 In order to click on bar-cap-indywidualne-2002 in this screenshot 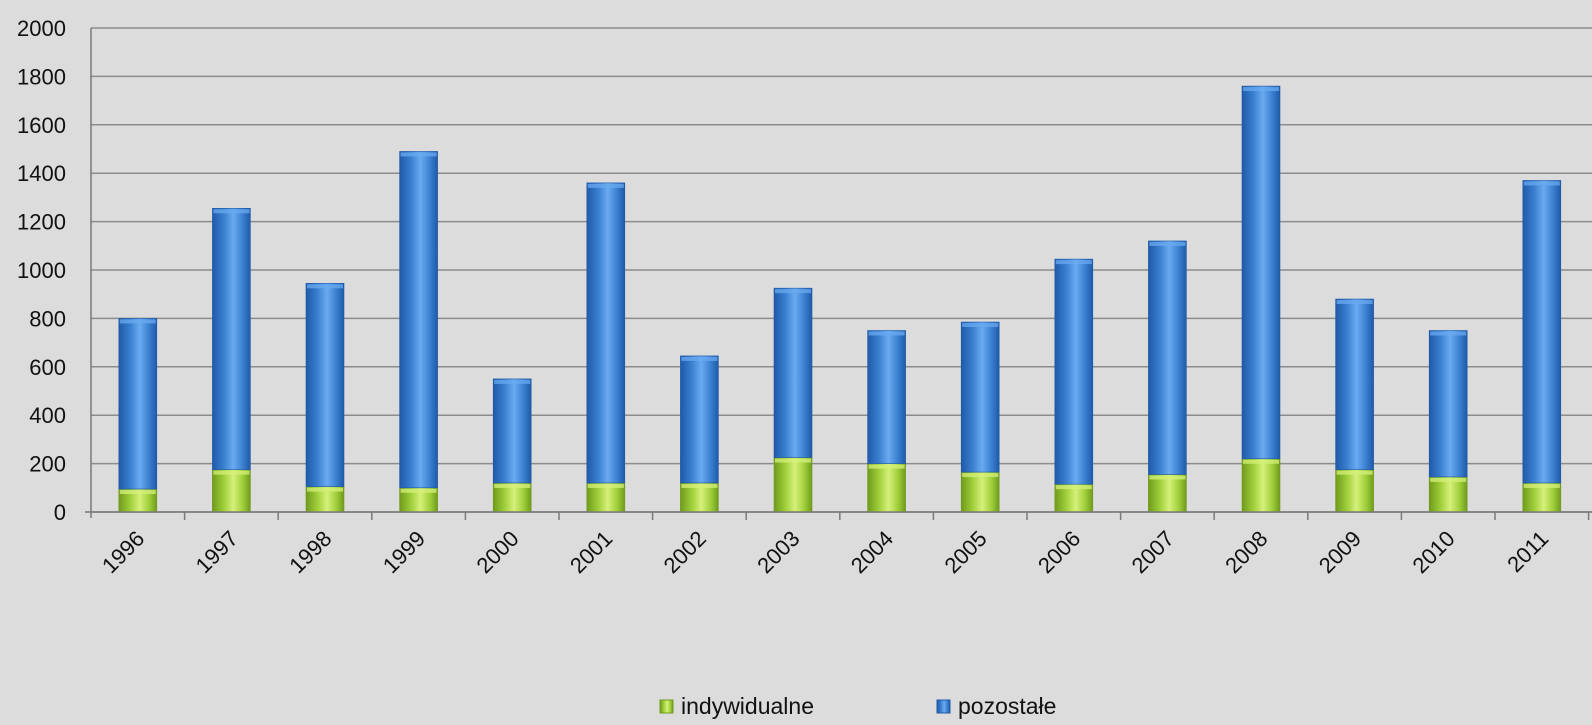, I will do `click(699, 485)`.